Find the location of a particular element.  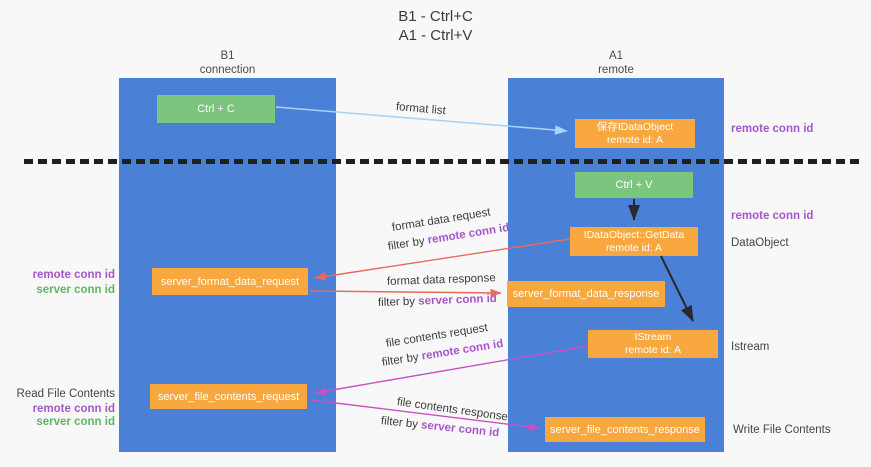

format-data-response-label: format data response is located at coordinates (441, 280).